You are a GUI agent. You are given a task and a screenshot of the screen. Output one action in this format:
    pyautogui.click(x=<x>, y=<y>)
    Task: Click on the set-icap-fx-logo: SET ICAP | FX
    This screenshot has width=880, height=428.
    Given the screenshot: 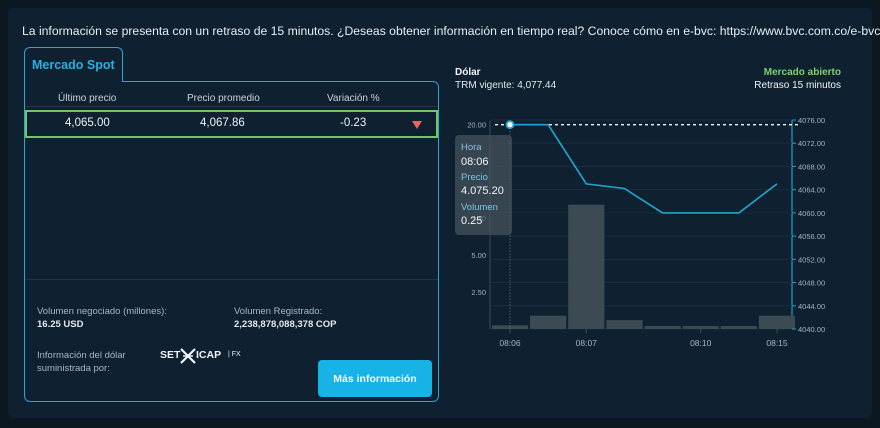 What is the action you would take?
    pyautogui.click(x=206, y=359)
    